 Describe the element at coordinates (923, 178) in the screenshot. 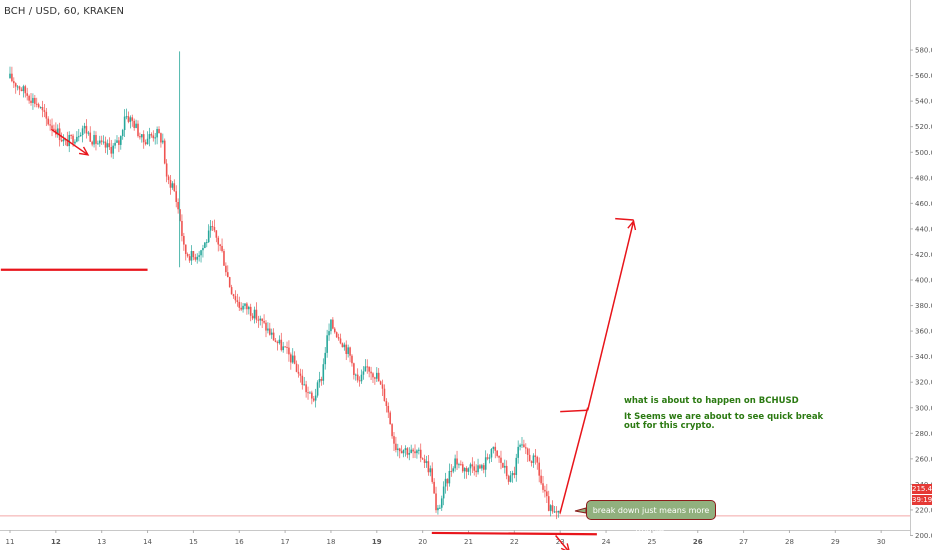

I see `y-tick-label: 480.0` at that location.